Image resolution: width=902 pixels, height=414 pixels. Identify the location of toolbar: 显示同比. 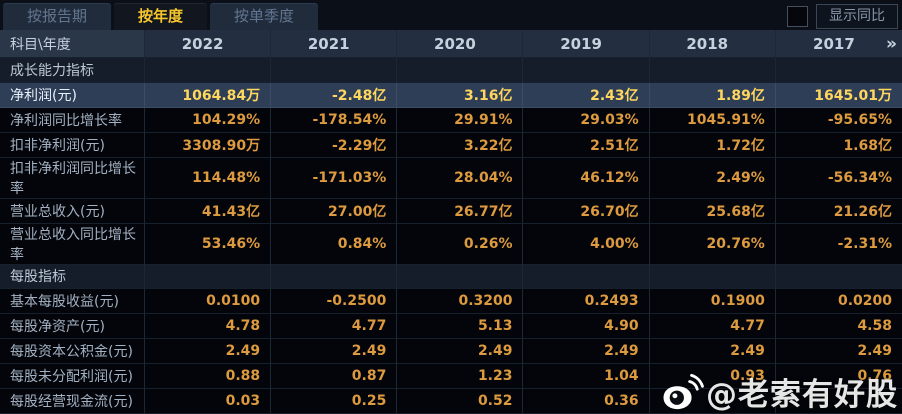
(842, 16).